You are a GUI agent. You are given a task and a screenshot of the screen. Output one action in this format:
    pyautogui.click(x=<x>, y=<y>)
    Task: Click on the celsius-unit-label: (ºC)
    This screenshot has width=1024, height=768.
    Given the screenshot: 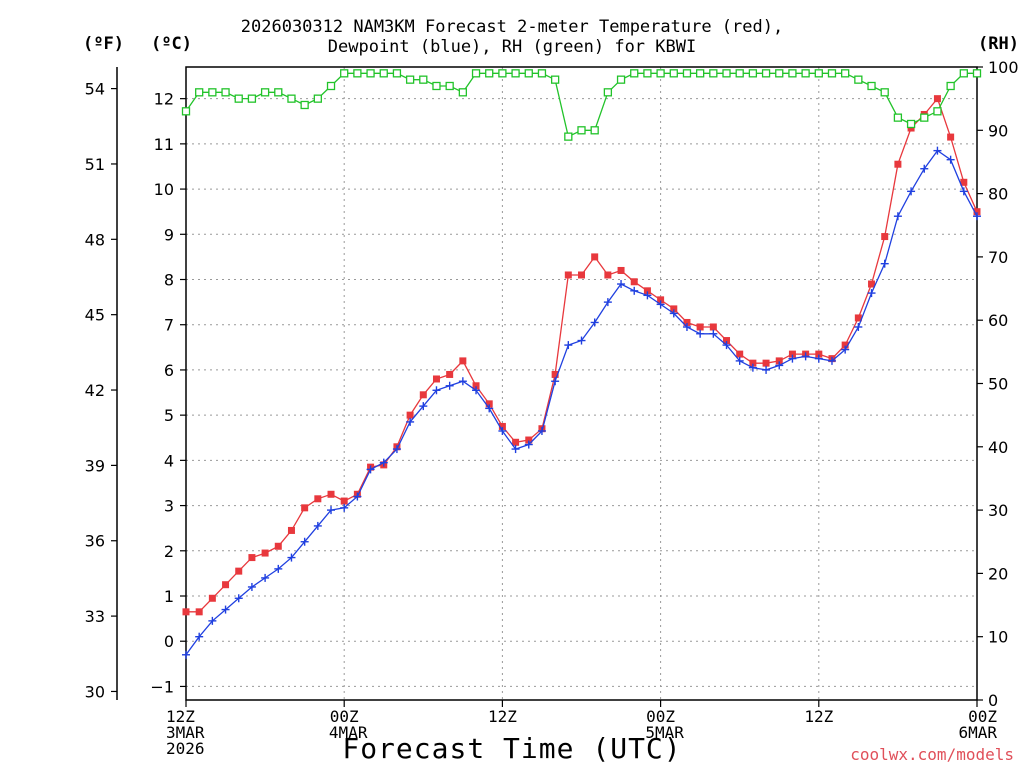 What is the action you would take?
    pyautogui.click(x=171, y=44)
    